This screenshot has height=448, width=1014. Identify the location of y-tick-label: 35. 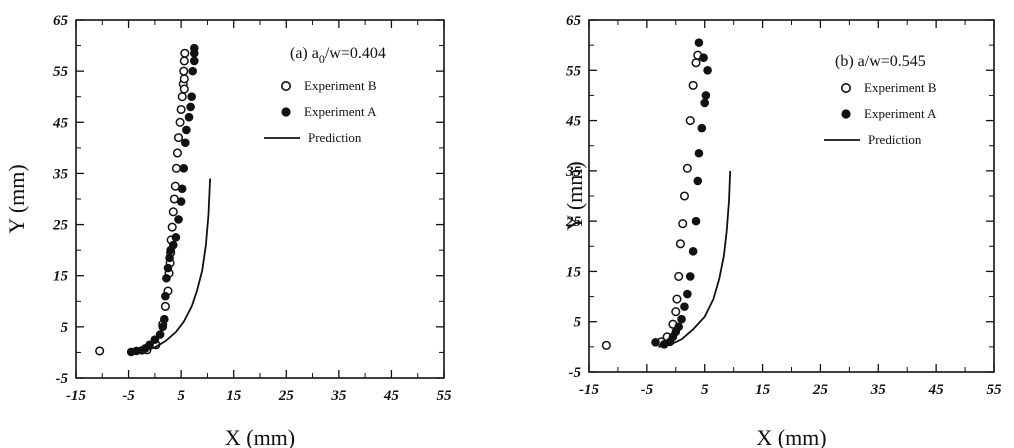
(573, 172).